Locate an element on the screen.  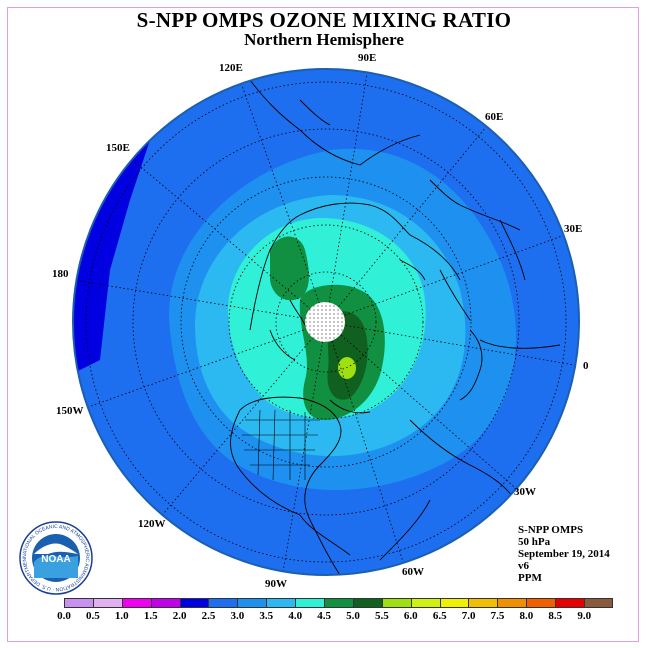
lon-label-30e: 30E is located at coordinates (573, 229).